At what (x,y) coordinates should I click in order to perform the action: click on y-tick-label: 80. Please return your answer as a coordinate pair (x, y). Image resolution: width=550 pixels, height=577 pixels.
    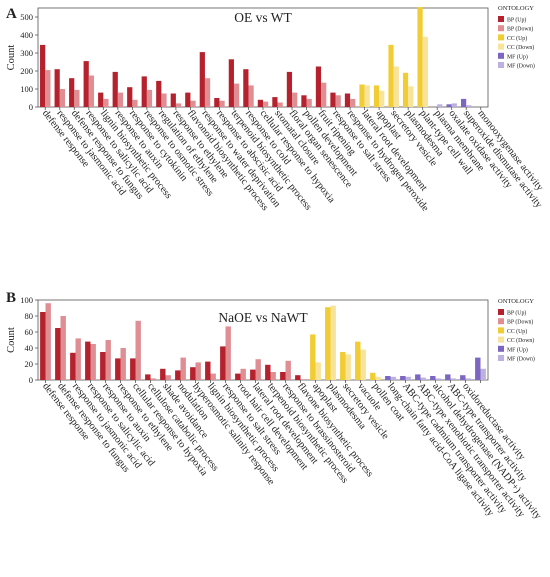
    Looking at the image, I should click on (29, 316).